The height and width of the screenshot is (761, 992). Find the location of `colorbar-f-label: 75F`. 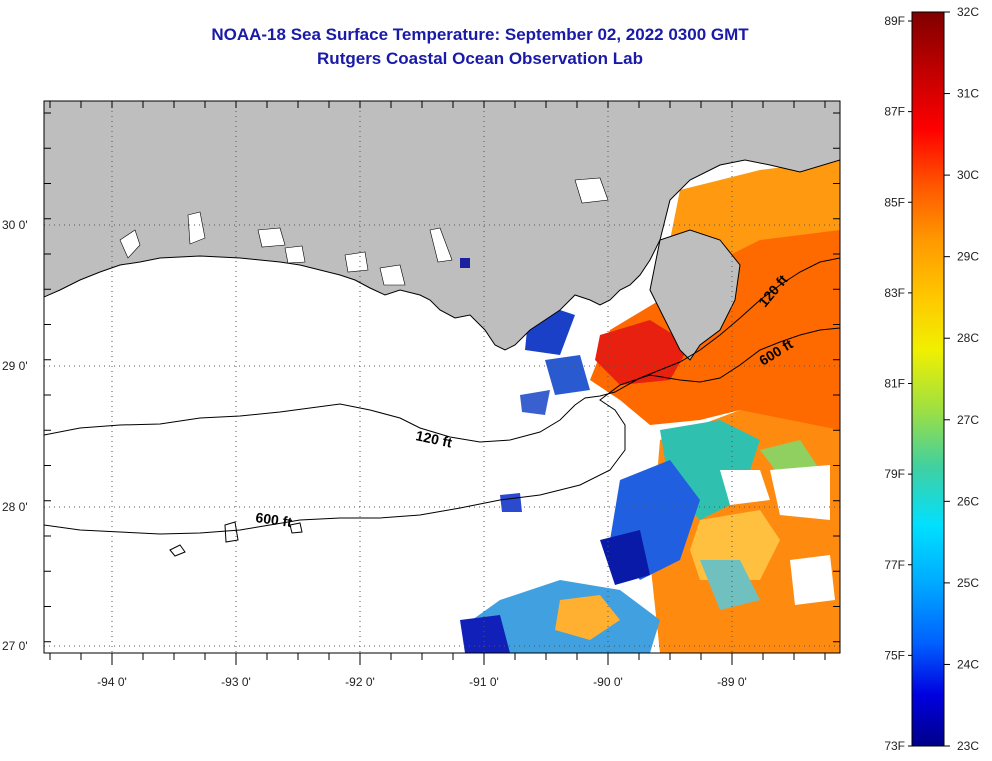

colorbar-f-label: 75F is located at coordinates (894, 655).